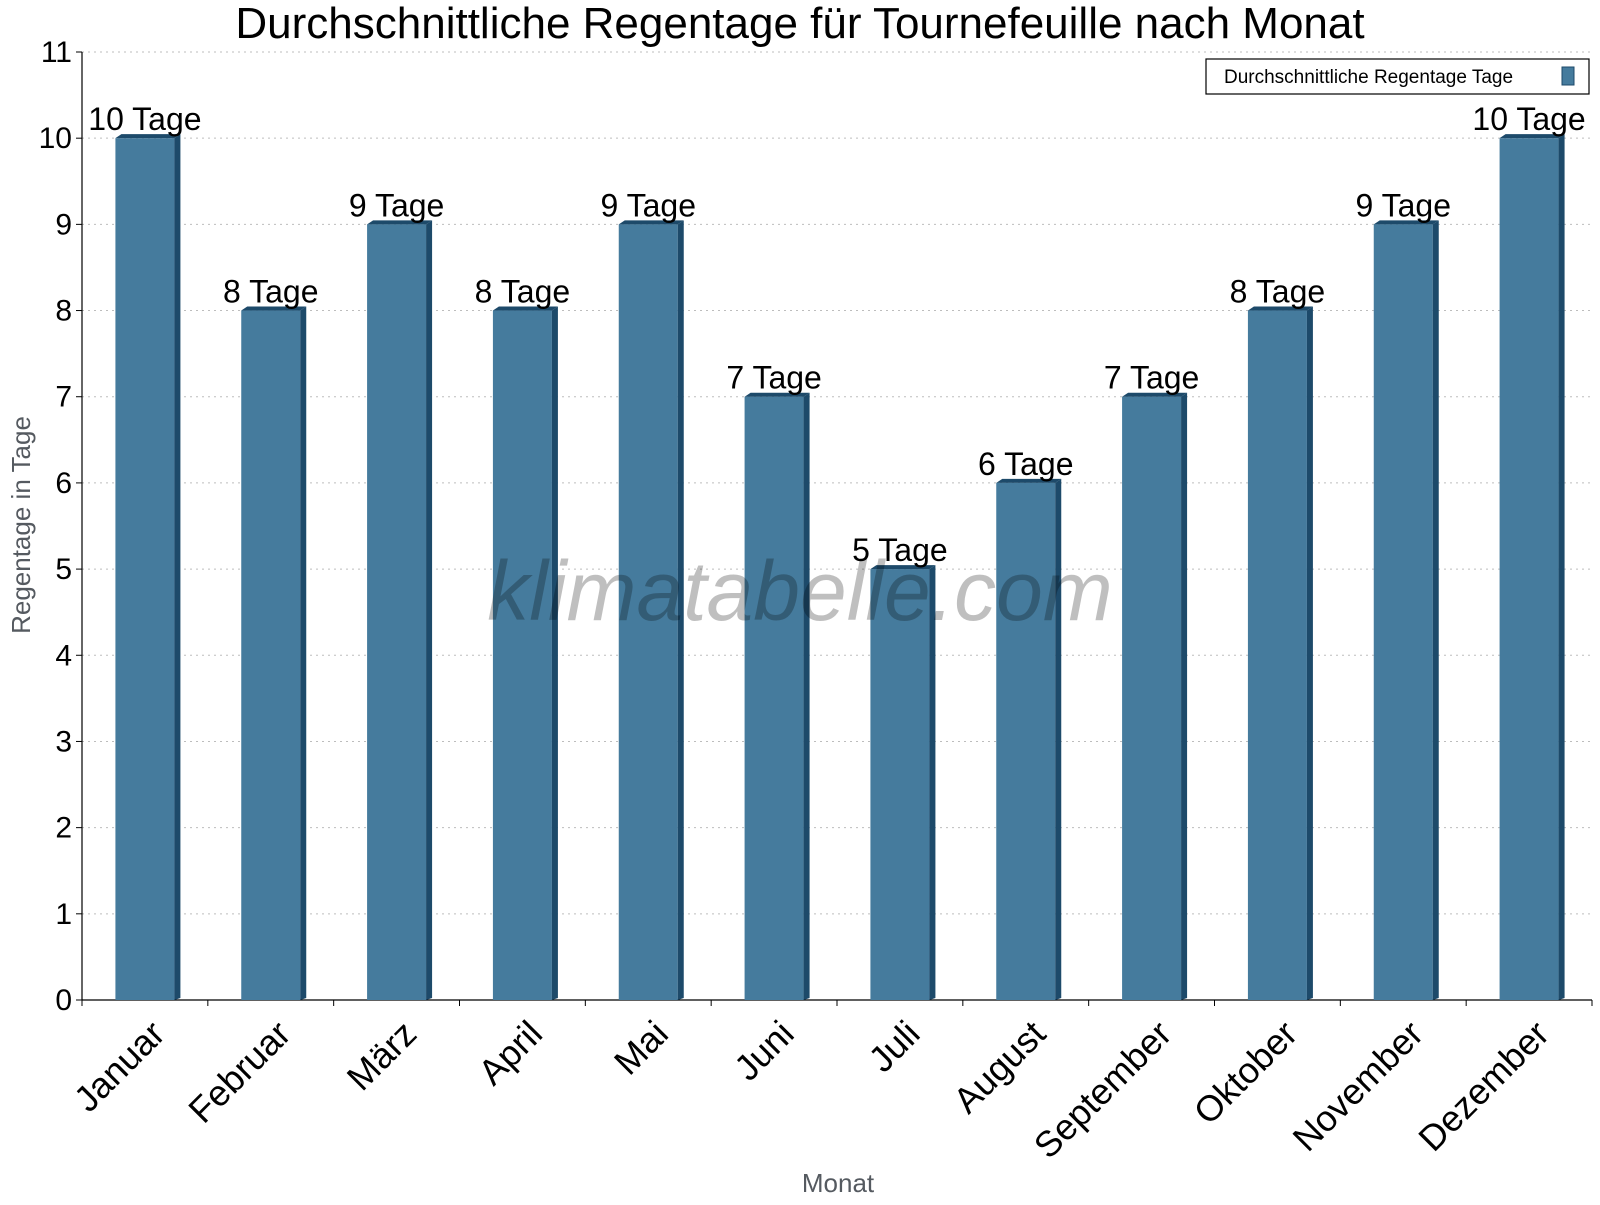 This screenshot has width=1600, height=1205. What do you see at coordinates (1568, 76) in the screenshot?
I see `legend-swatch` at bounding box center [1568, 76].